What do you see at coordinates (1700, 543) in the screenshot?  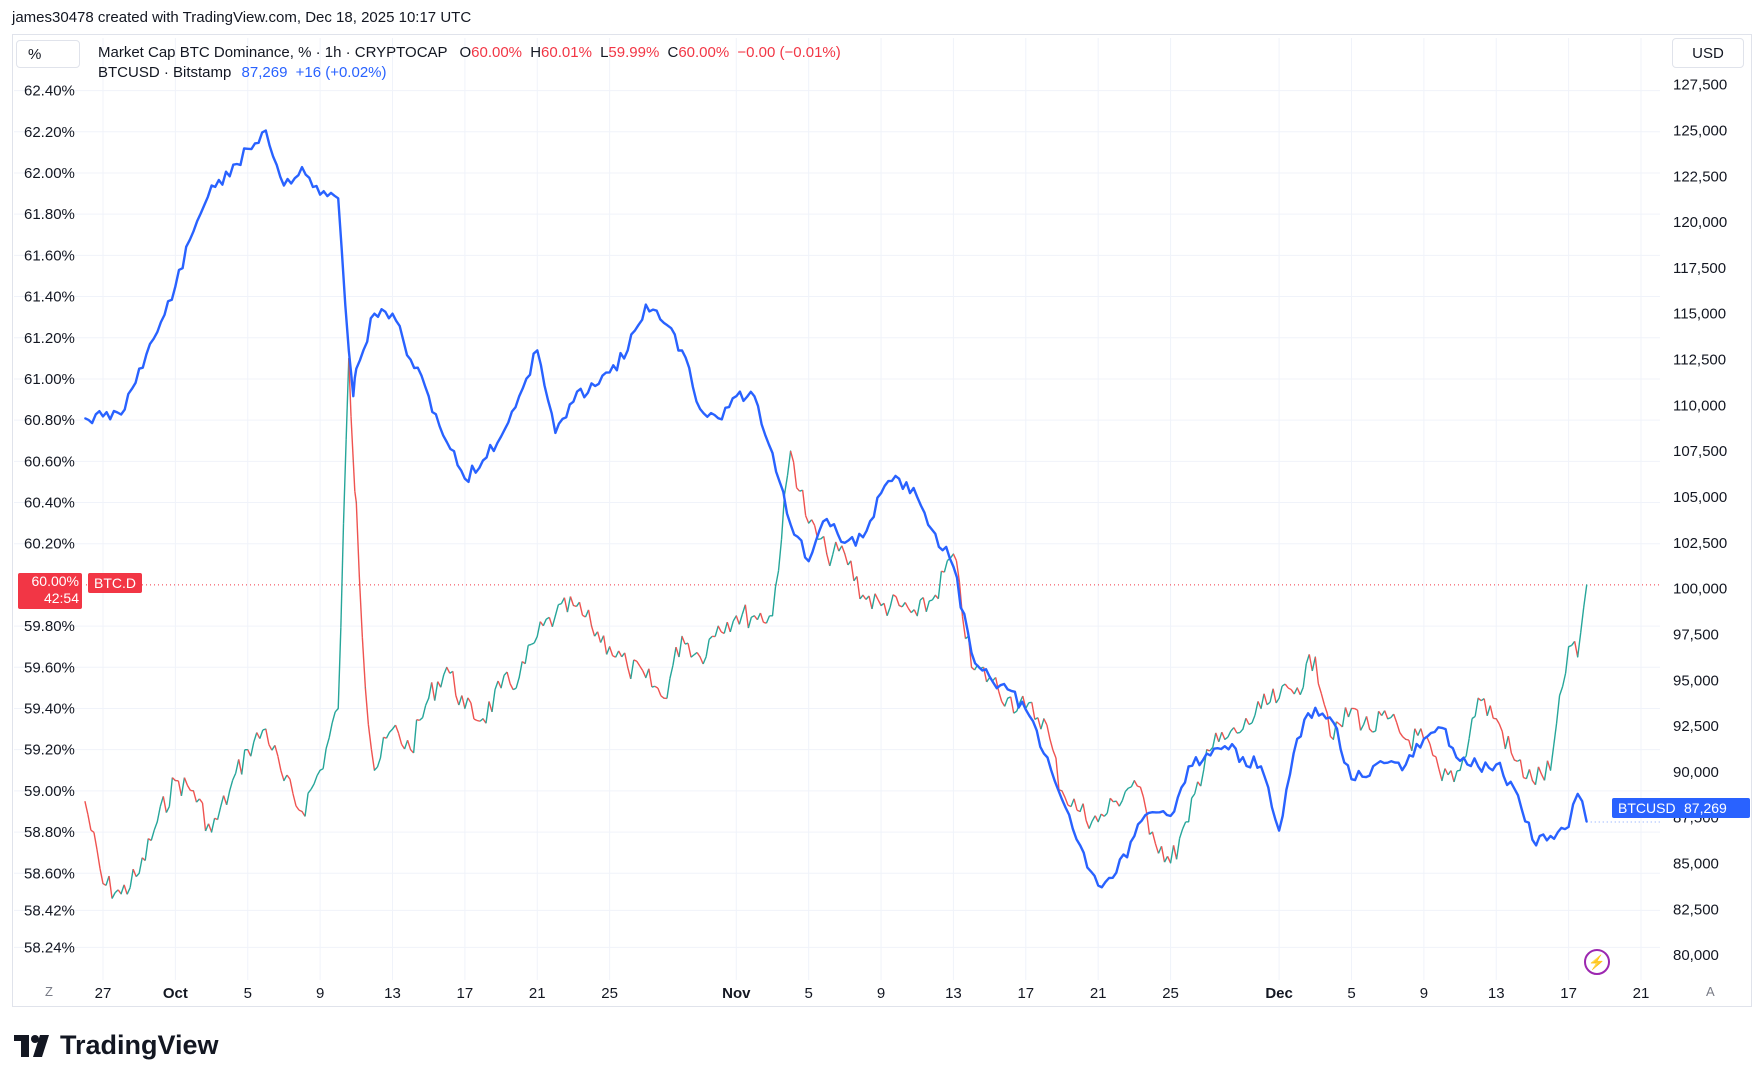 I see `right-axis-tick-label: 102,500` at bounding box center [1700, 543].